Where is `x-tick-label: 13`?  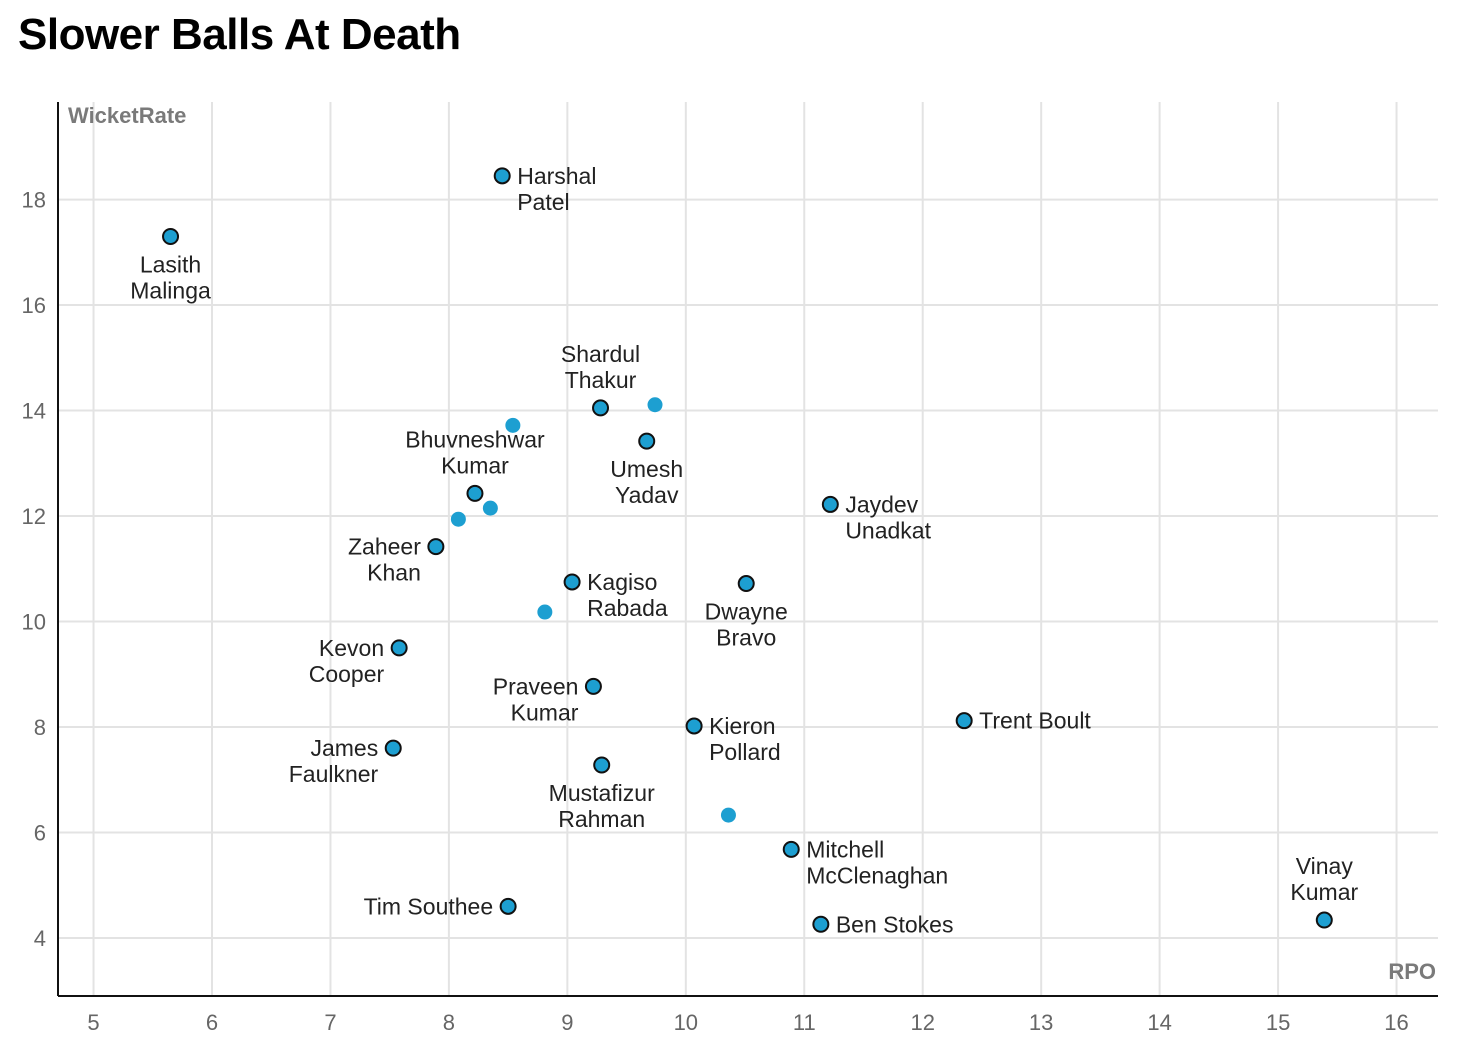 x-tick-label: 13 is located at coordinates (1041, 1022).